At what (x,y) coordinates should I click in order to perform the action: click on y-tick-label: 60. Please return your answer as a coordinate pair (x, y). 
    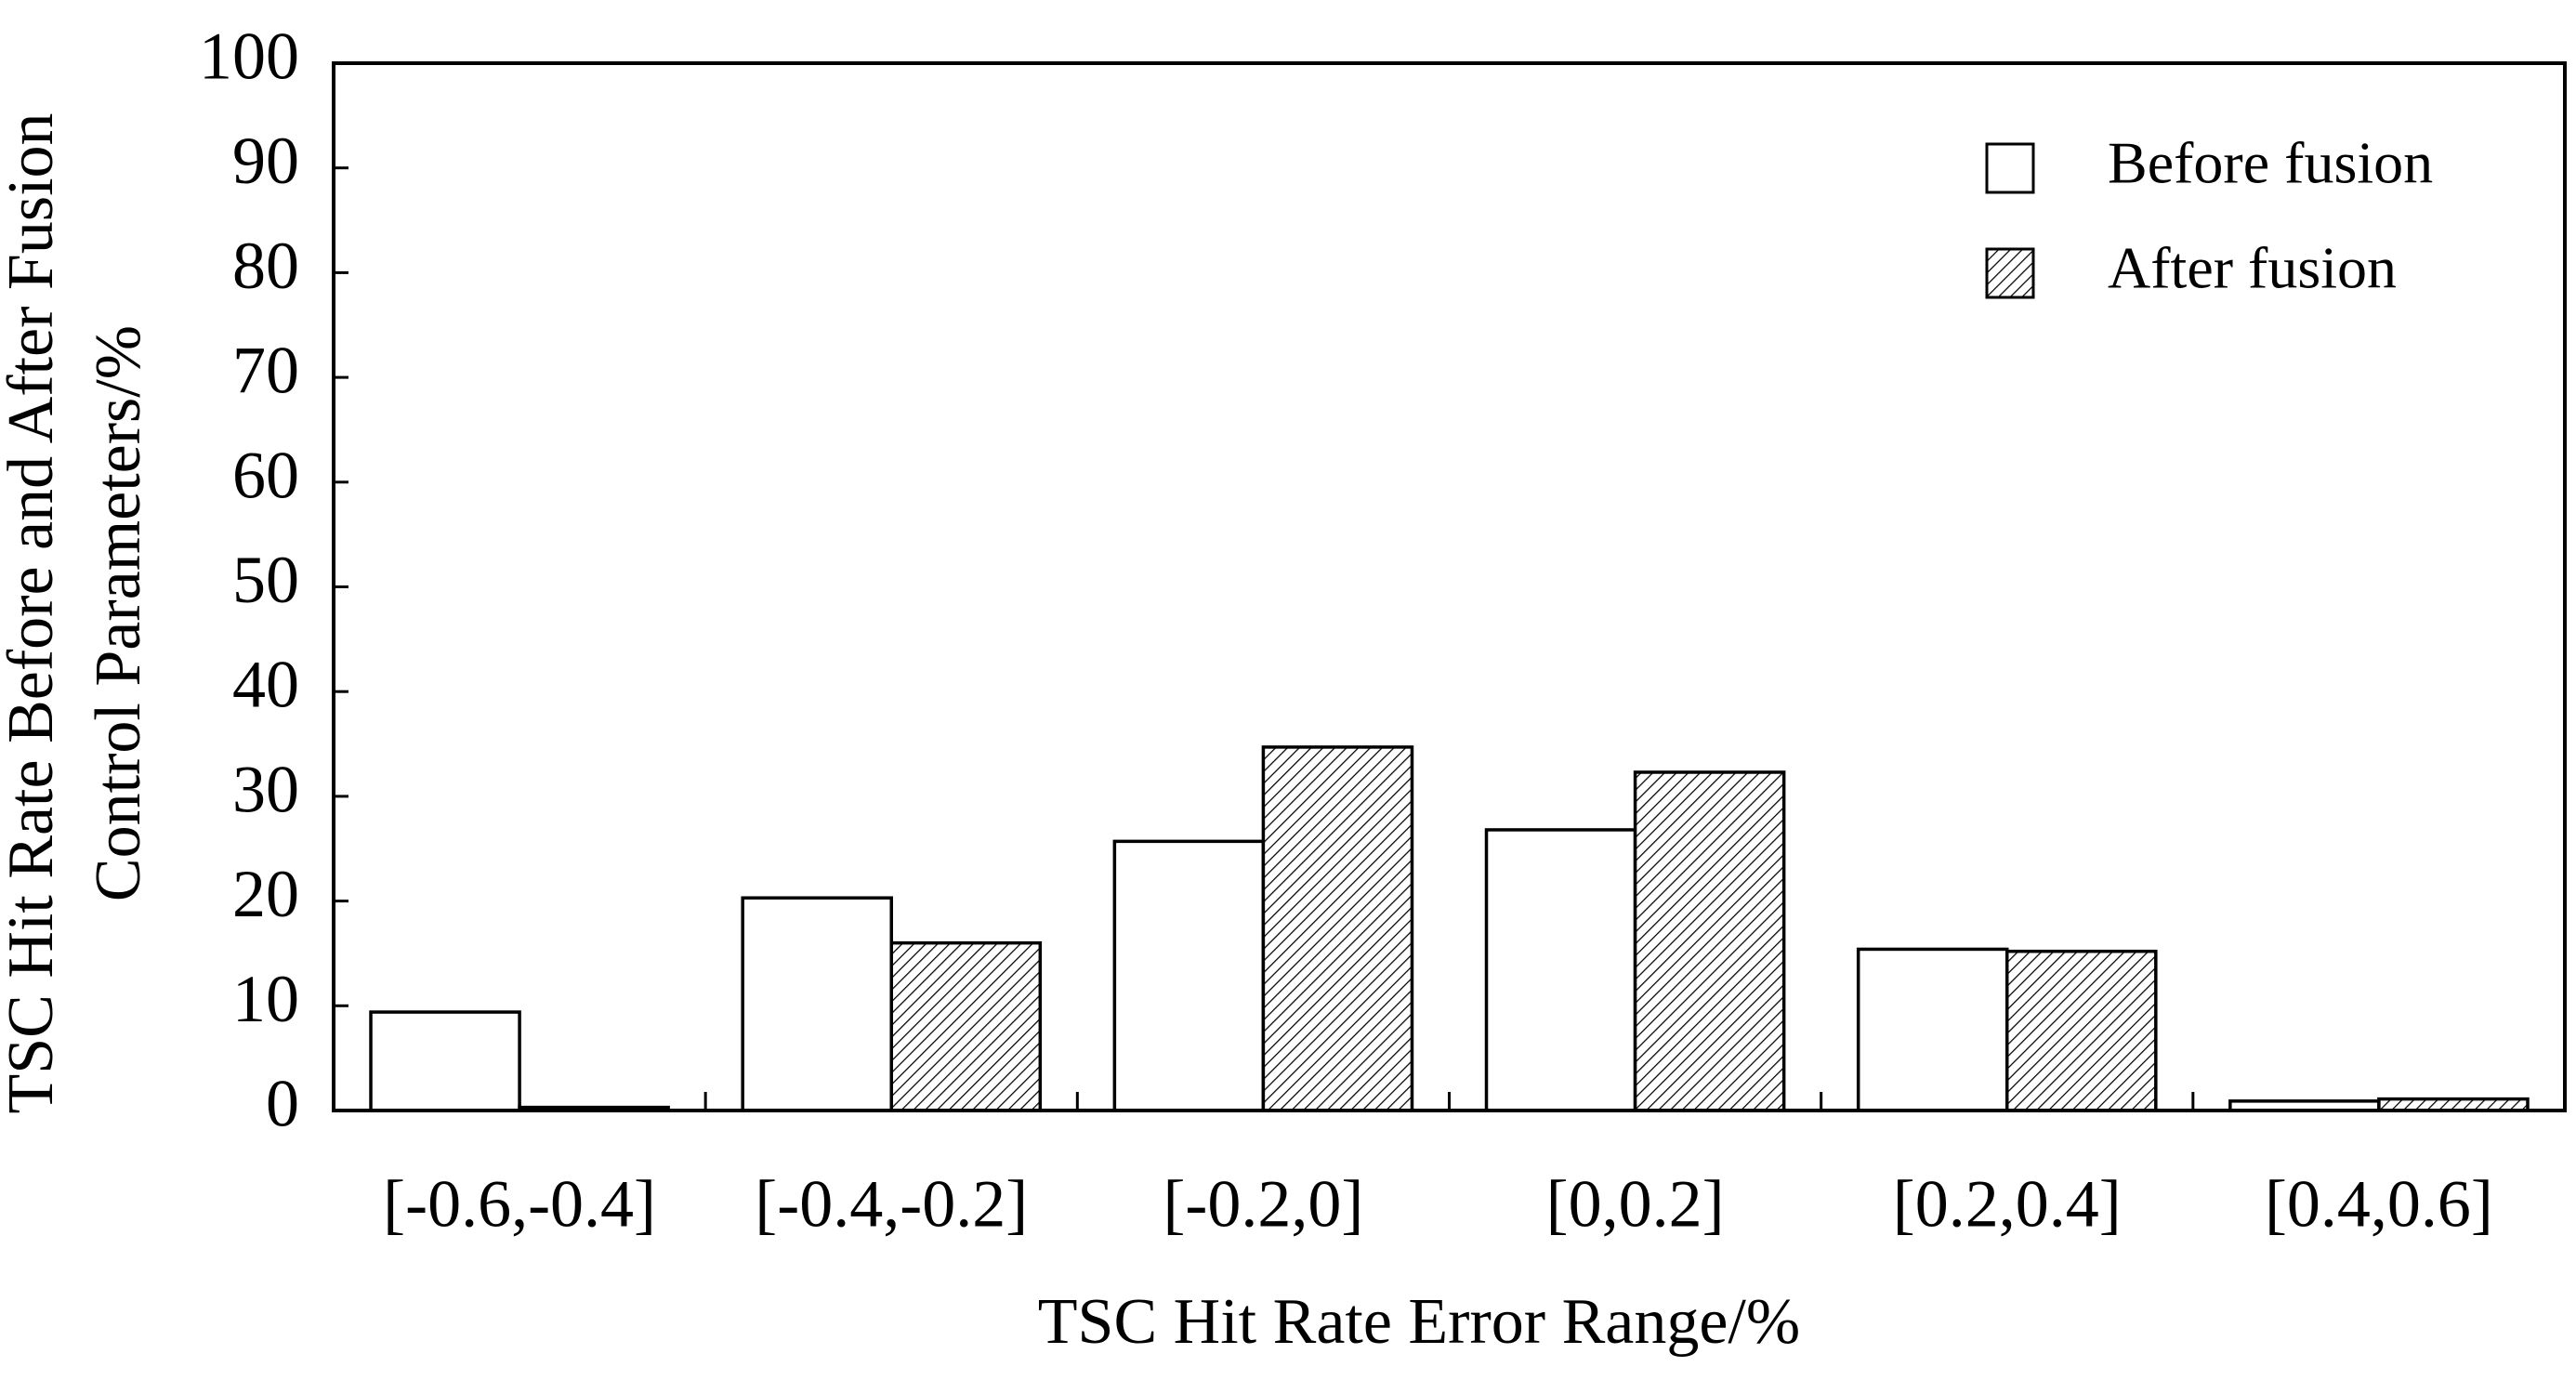
    Looking at the image, I should click on (265, 475).